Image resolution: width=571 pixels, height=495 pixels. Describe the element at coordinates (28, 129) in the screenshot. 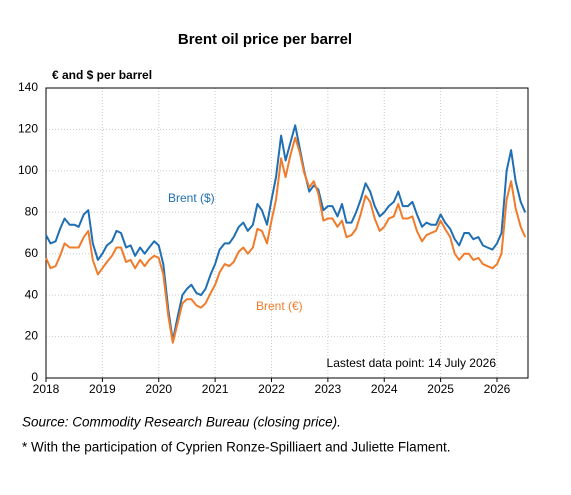

I see `y-tick-label: 120` at that location.